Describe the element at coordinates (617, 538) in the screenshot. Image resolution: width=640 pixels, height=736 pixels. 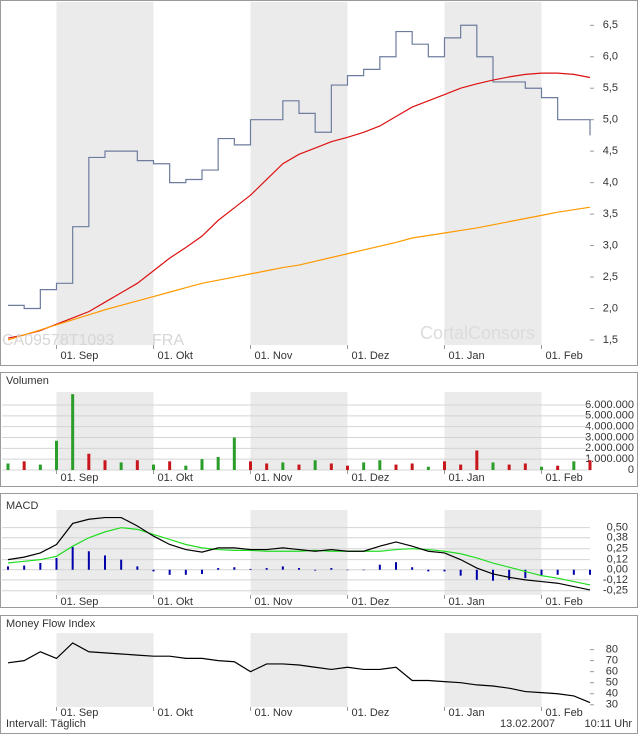
I see `y-tick-label: 0,38` at that location.